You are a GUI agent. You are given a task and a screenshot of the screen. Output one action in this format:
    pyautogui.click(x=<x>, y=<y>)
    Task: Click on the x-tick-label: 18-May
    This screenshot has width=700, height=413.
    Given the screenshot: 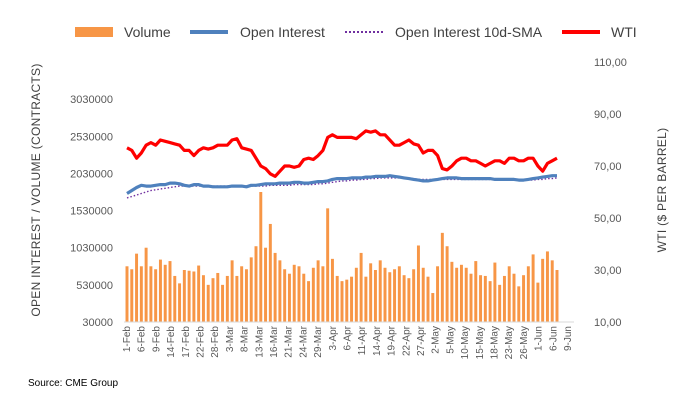 What is the action you would take?
    pyautogui.click(x=495, y=342)
    